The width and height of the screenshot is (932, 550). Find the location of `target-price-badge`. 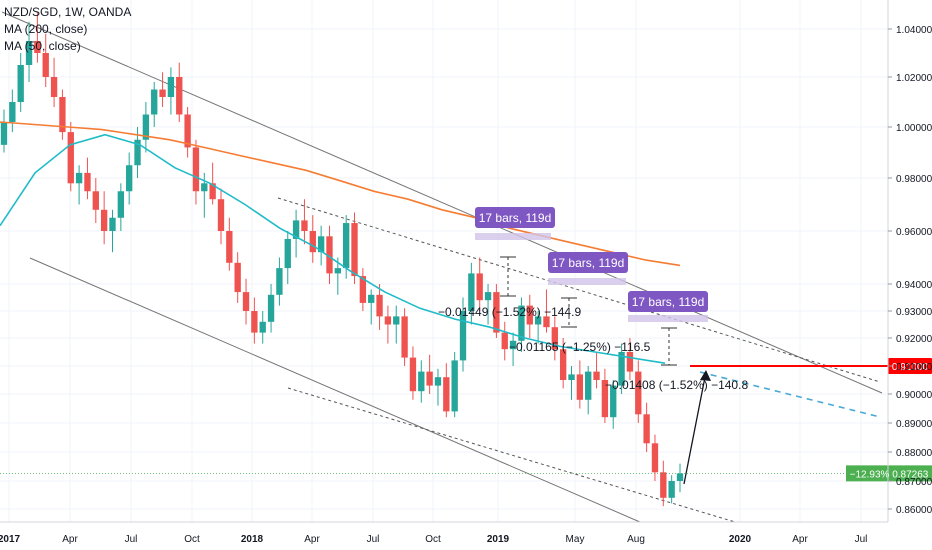

target-price-badge is located at coordinates (910, 366).